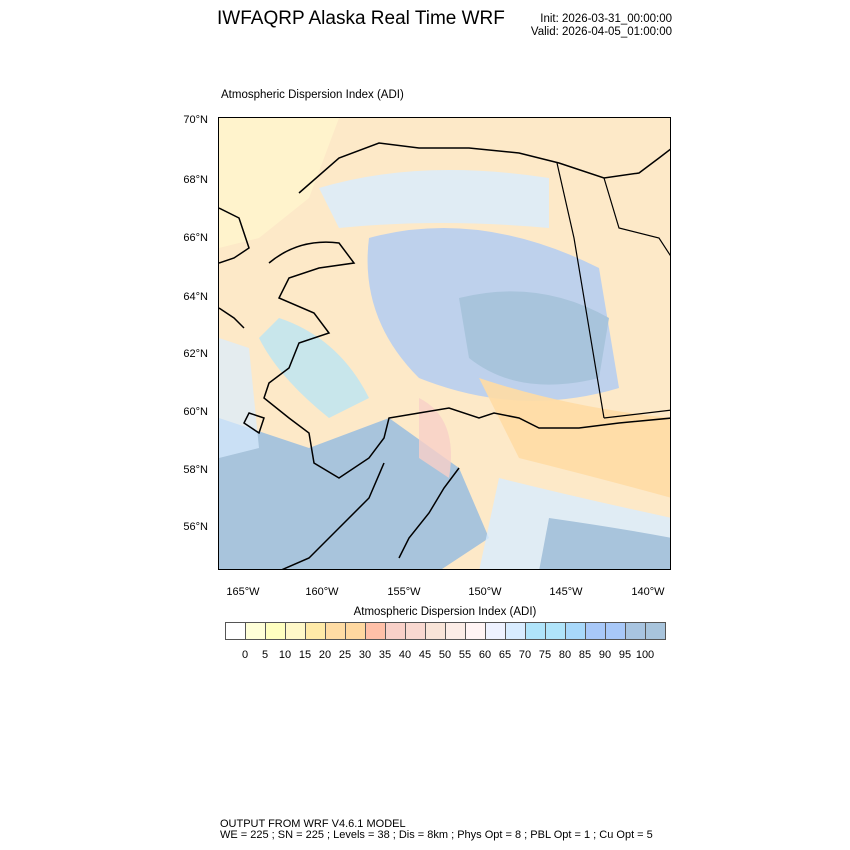 Image resolution: width=850 pixels, height=850 pixels. What do you see at coordinates (485, 592) in the screenshot?
I see `lon-label: 150°W` at bounding box center [485, 592].